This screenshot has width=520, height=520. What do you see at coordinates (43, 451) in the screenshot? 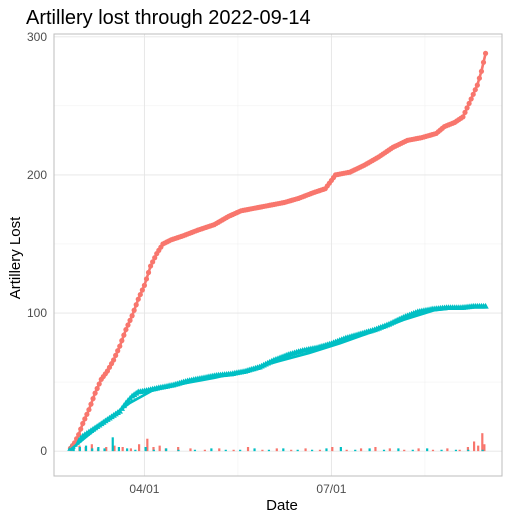
I see `y-tick-label: 0` at bounding box center [43, 451].